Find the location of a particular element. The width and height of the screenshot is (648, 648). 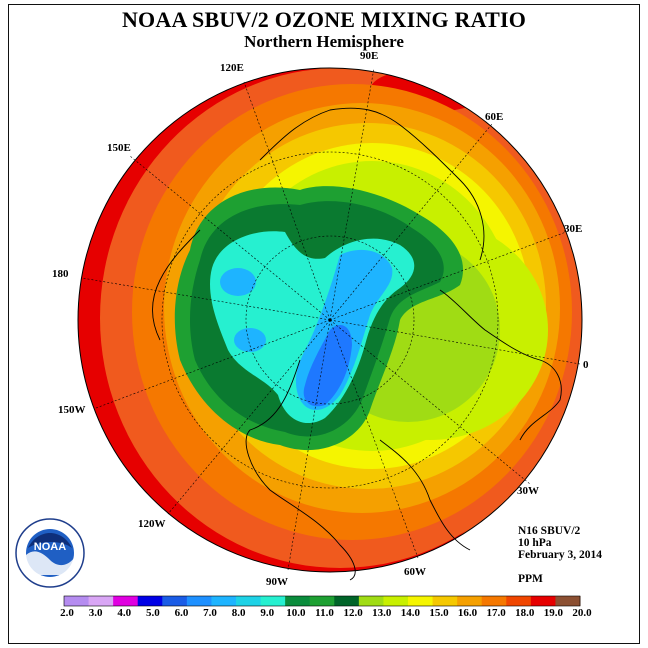

legend-tick-label: 15.0 is located at coordinates (439, 613).